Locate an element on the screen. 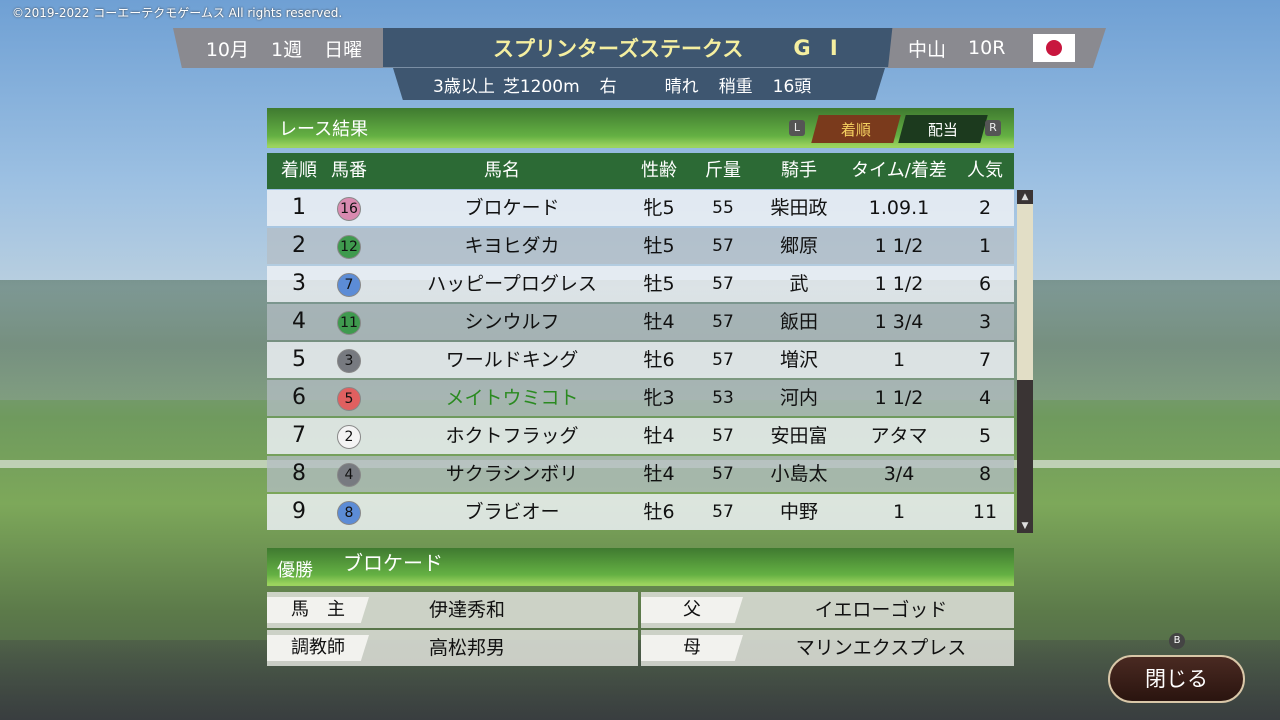  tab-payouts: 配当 is located at coordinates (943, 129).